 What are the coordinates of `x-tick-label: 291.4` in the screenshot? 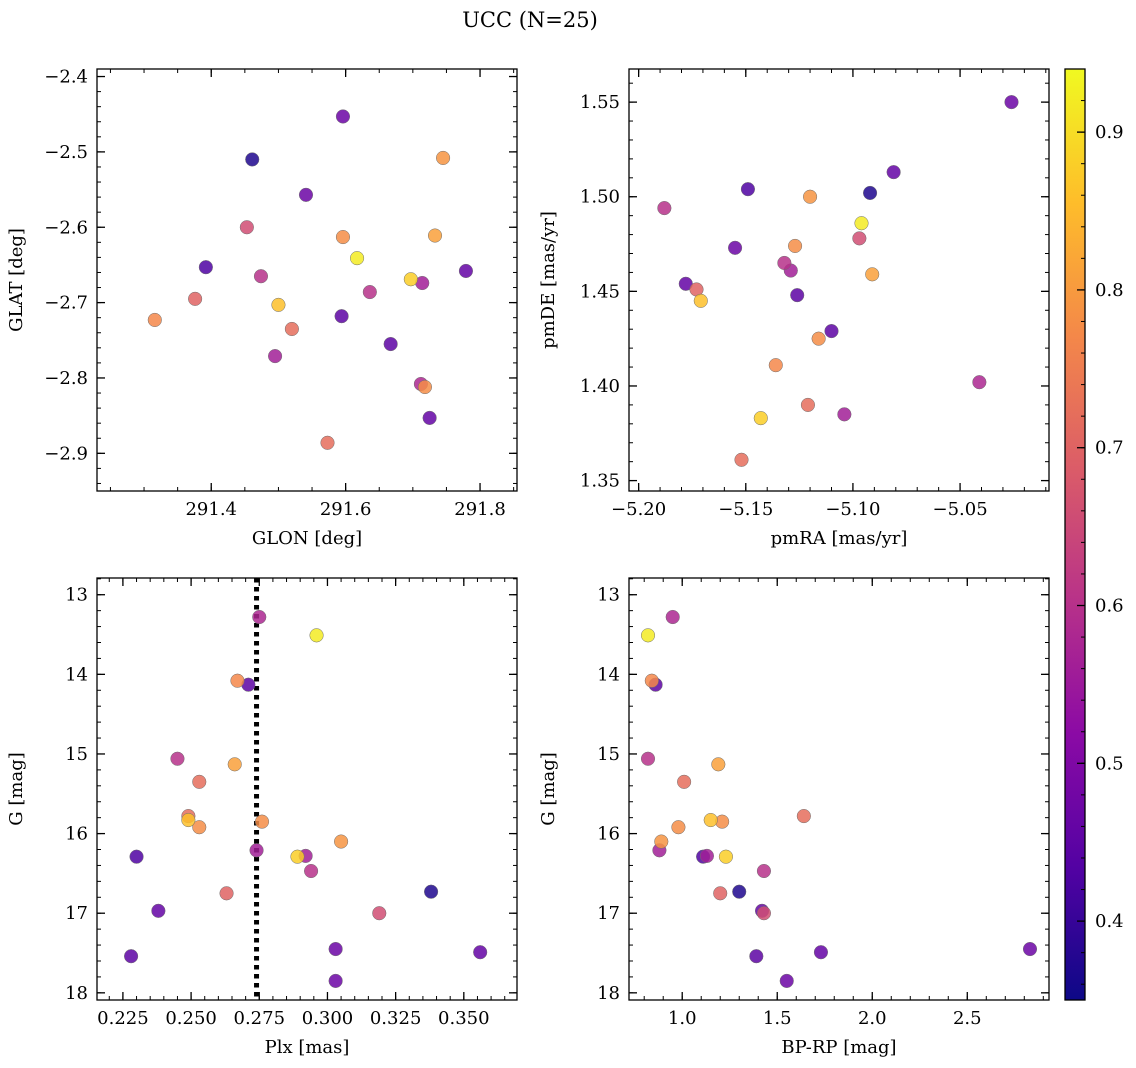 It's located at (211, 509).